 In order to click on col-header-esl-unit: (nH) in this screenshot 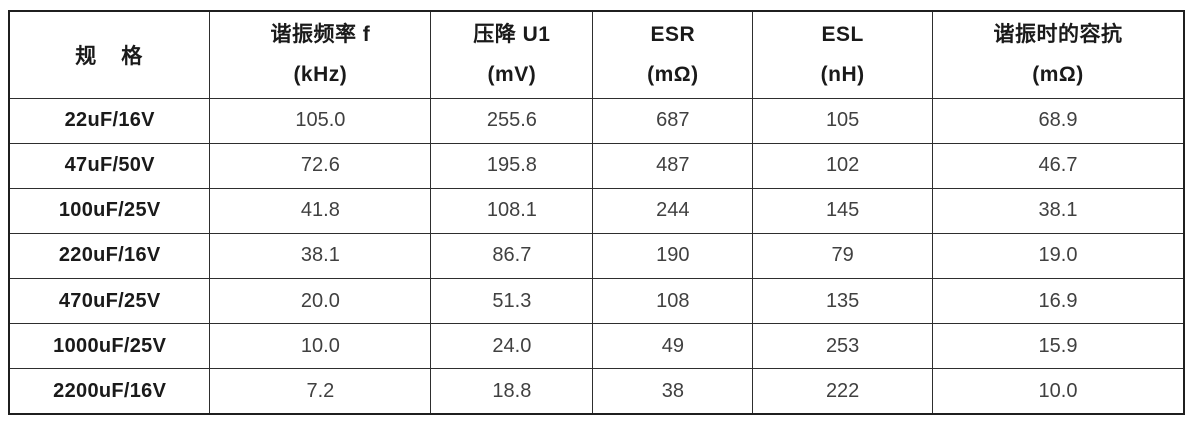, I will do `click(842, 75)`.